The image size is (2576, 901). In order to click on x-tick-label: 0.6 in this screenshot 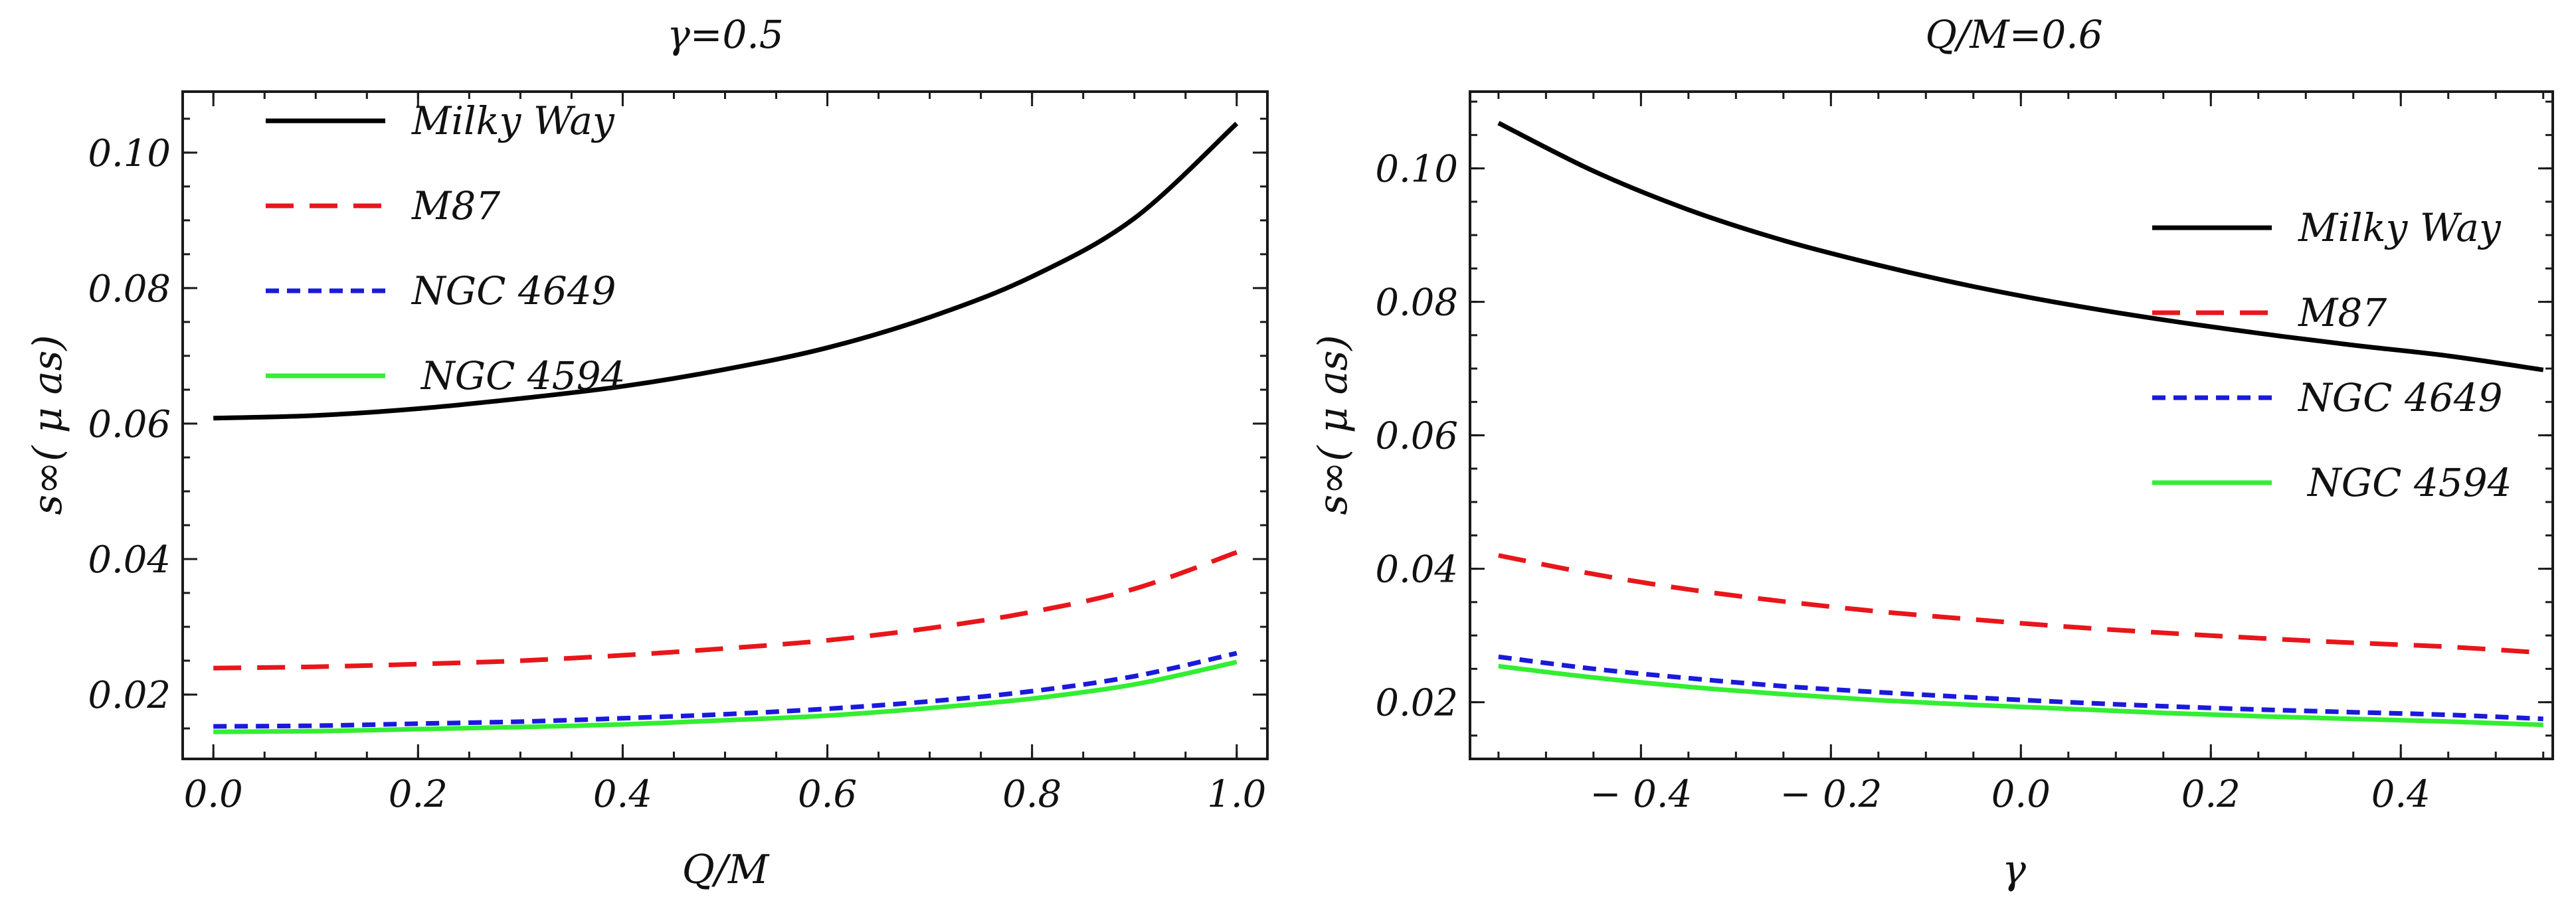, I will do `click(827, 794)`.